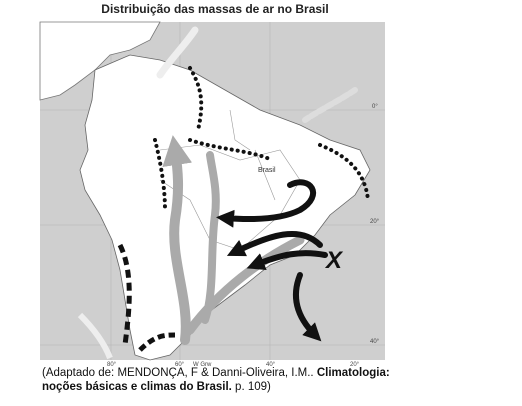 Image resolution: width=522 pixels, height=406 pixels. Describe the element at coordinates (355, 365) in the screenshot. I see `longitude-label: 20°` at that location.